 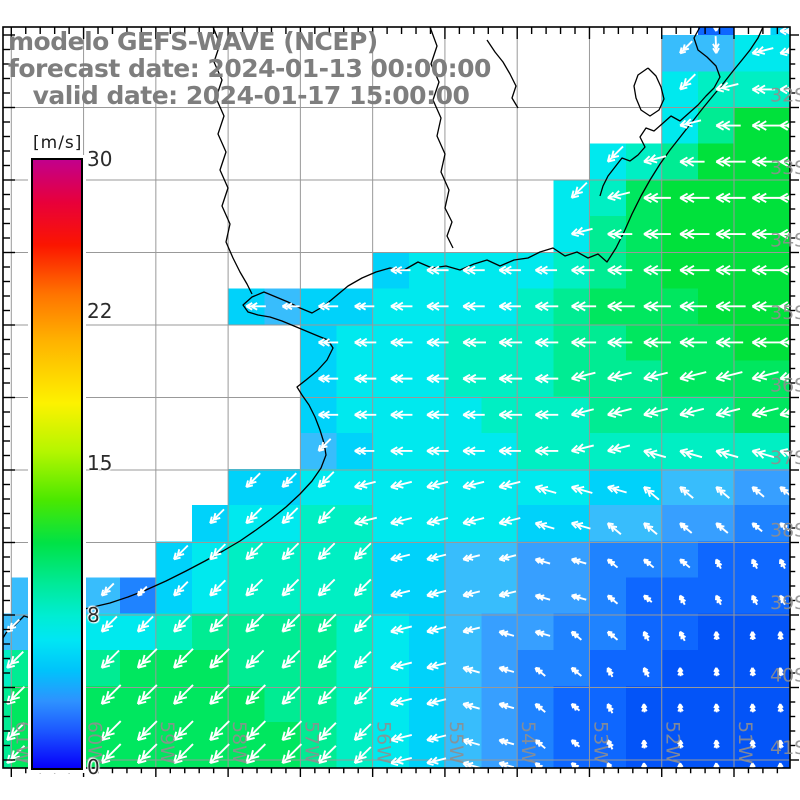 I want to click on valid-date-label: valid date: 2024-01-17 15:00:00, so click(x=239, y=95).